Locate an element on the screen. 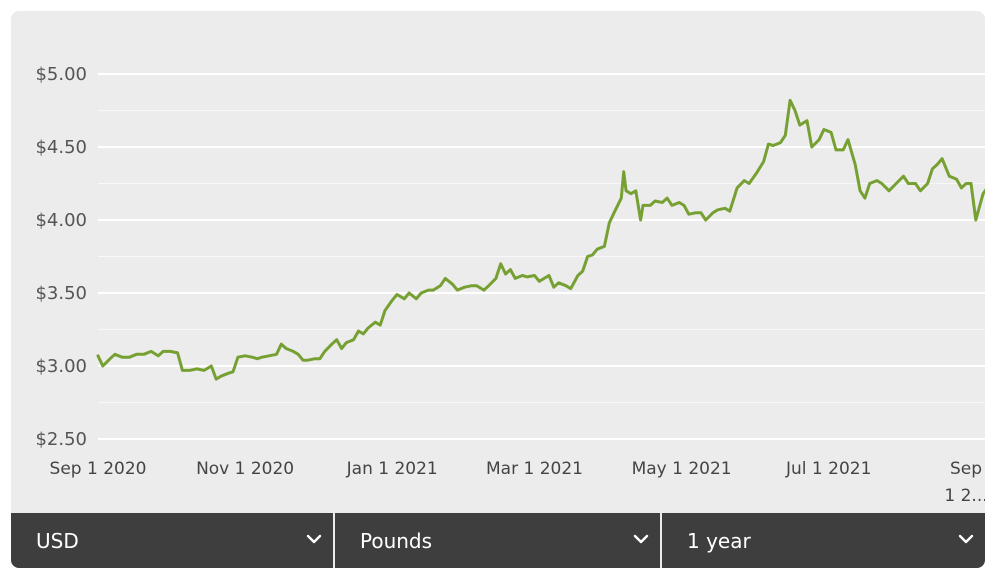  y-tick-label: $4.00 is located at coordinates (61, 220).